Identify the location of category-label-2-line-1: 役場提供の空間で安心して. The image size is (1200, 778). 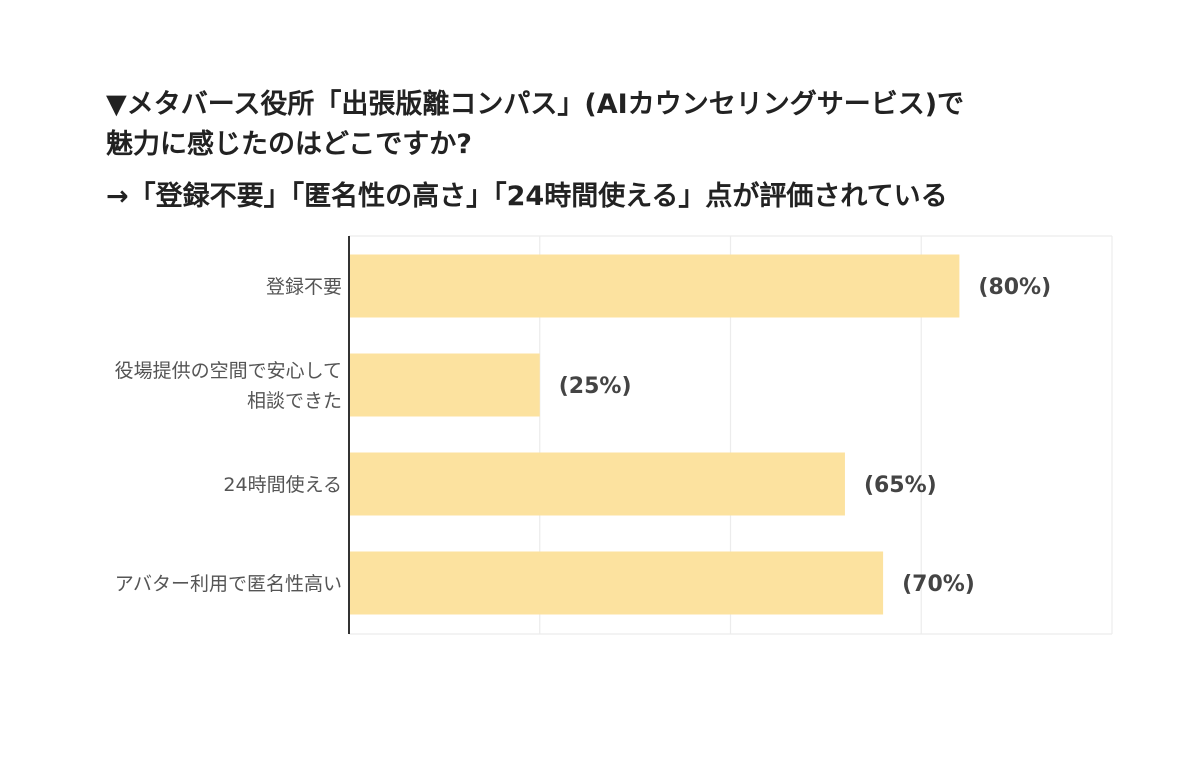
(228, 371).